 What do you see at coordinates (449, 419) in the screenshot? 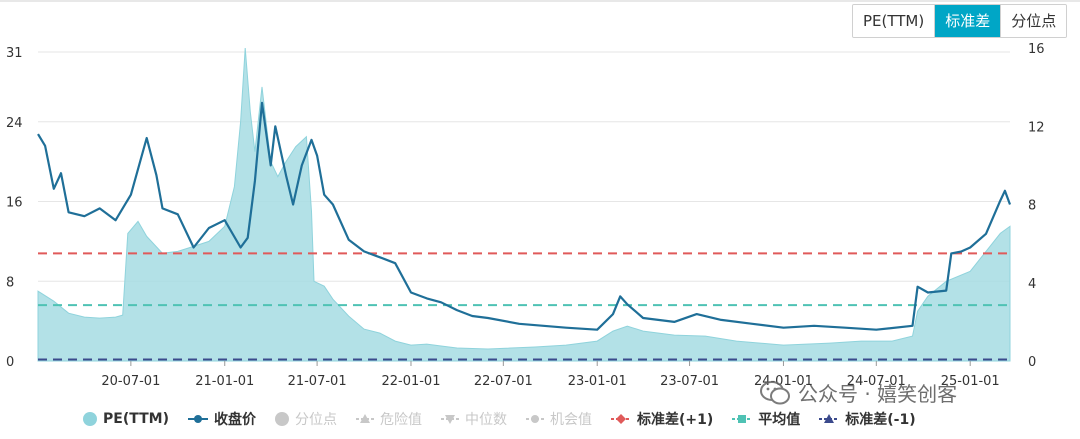
I see `triangle-down-marker-icon` at bounding box center [449, 419].